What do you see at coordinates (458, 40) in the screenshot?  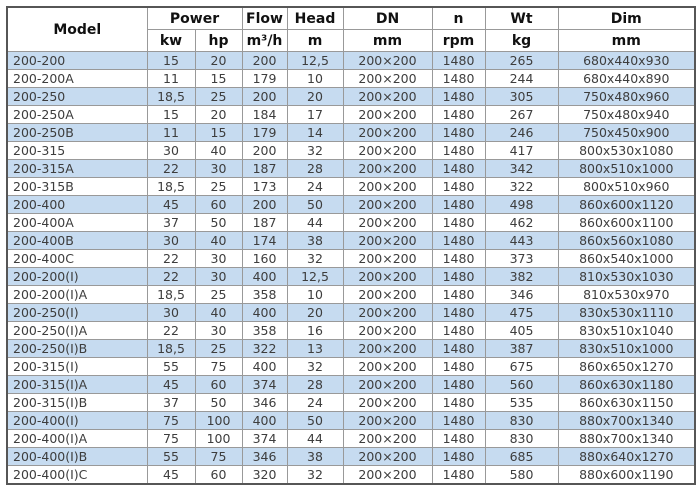 I see `unit-header-n: rpm` at bounding box center [458, 40].